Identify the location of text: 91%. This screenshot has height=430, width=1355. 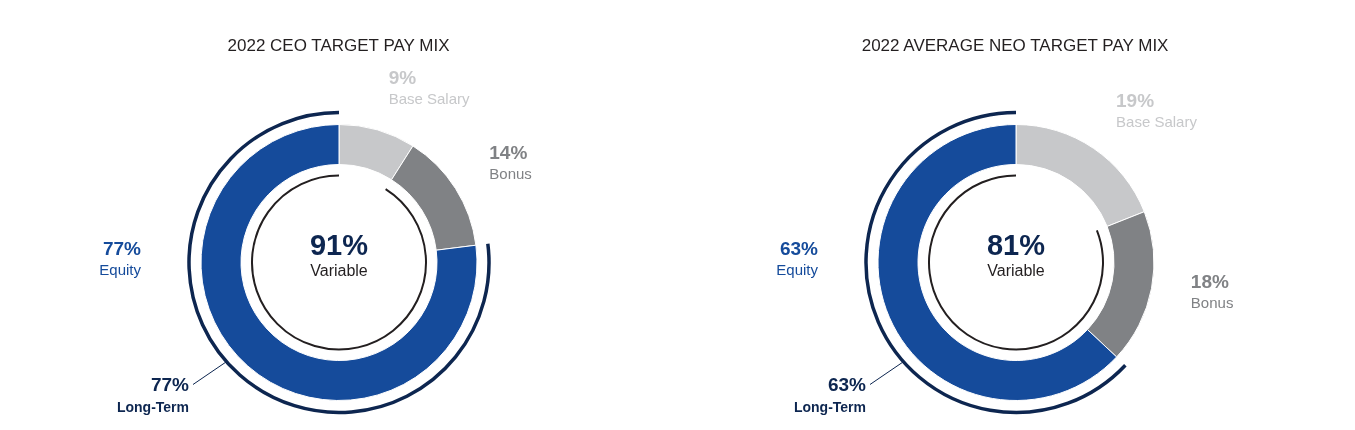
(339, 244).